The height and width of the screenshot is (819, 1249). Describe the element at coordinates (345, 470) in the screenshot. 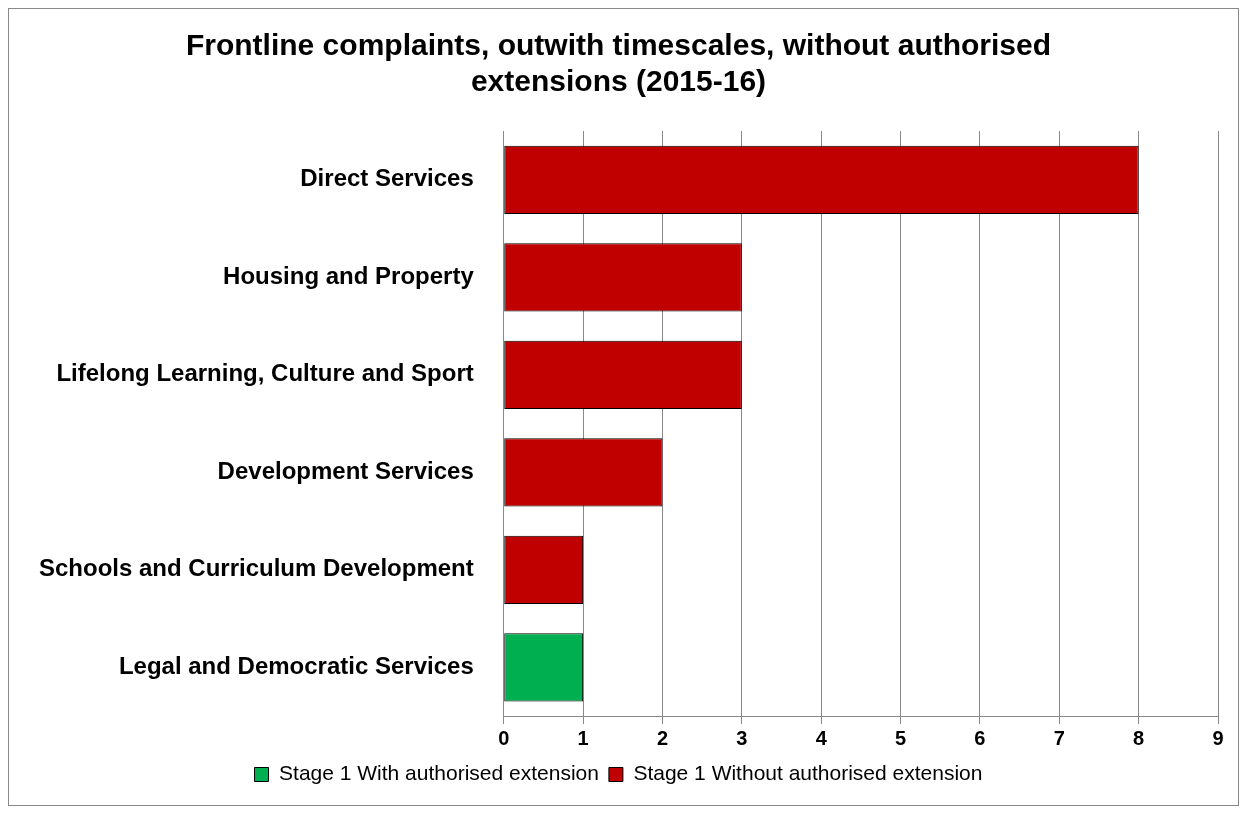

I see `y-tick-label: Development Services` at that location.